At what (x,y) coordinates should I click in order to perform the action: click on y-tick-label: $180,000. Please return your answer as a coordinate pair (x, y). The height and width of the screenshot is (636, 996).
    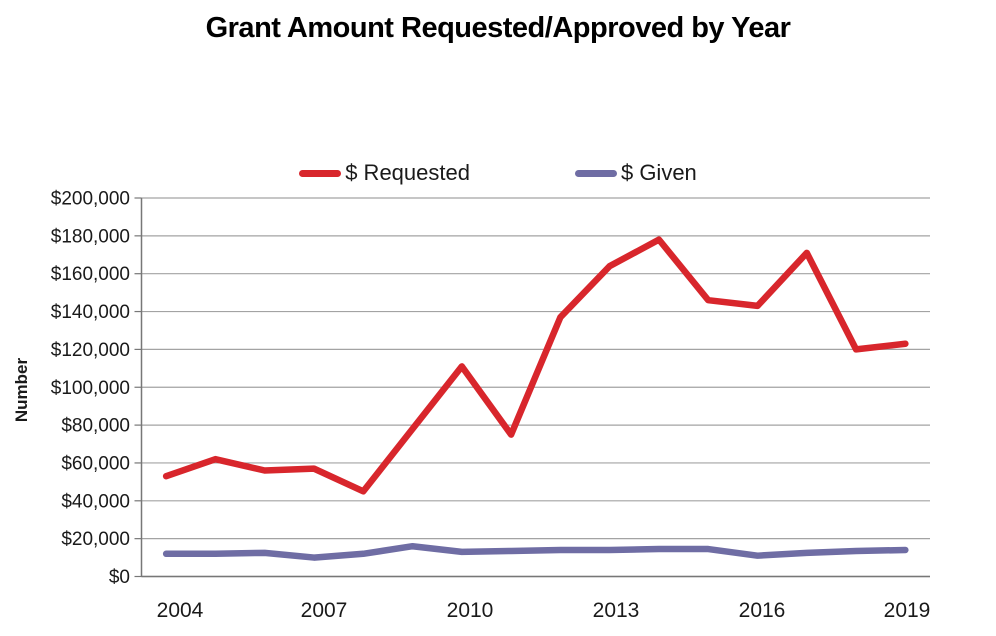
    Looking at the image, I should click on (90, 236).